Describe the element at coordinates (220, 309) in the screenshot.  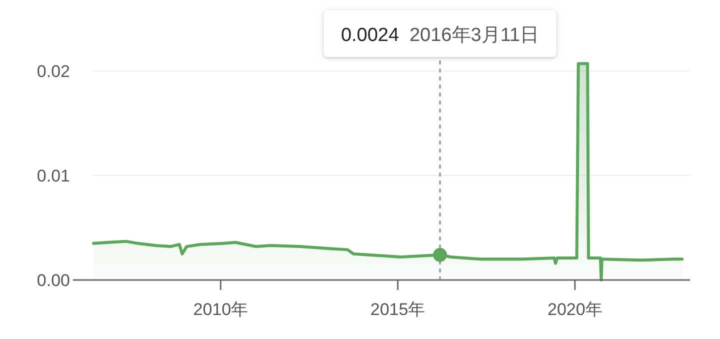
I see `x-tick-label: 2010年` at that location.